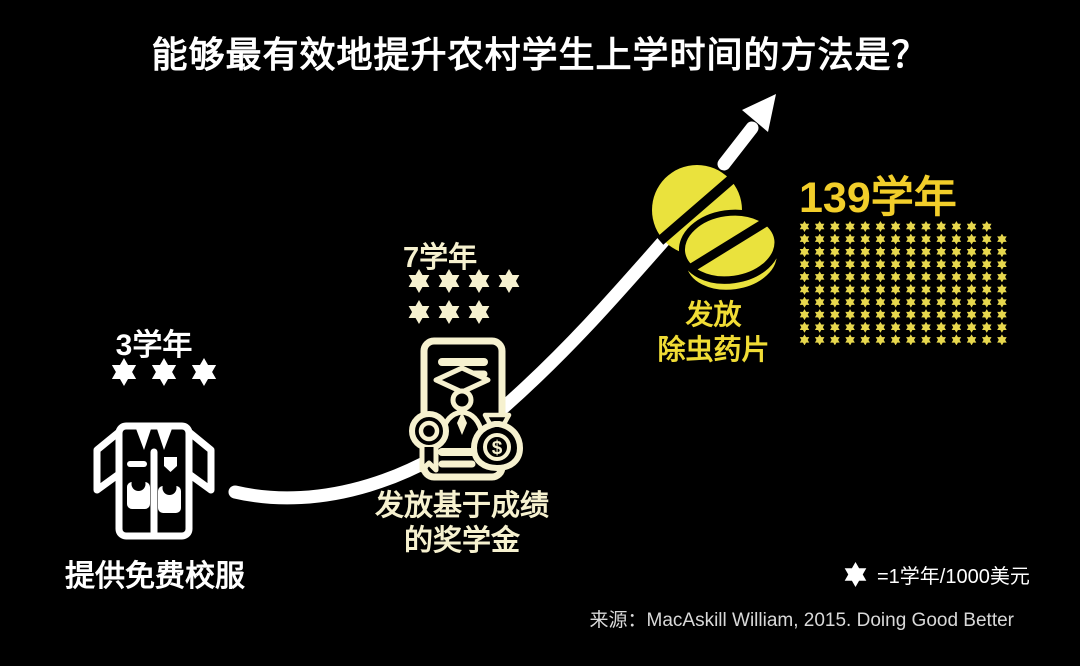 The image size is (1080, 666). Describe the element at coordinates (462, 524) in the screenshot. I see `scholarship-label: 发放基于成绩 的奖学金` at that location.